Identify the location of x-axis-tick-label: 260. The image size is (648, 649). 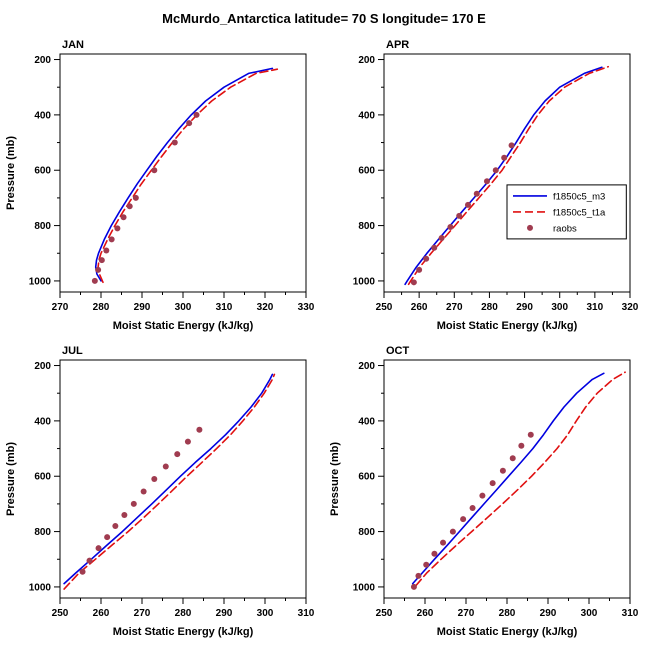
(101, 613).